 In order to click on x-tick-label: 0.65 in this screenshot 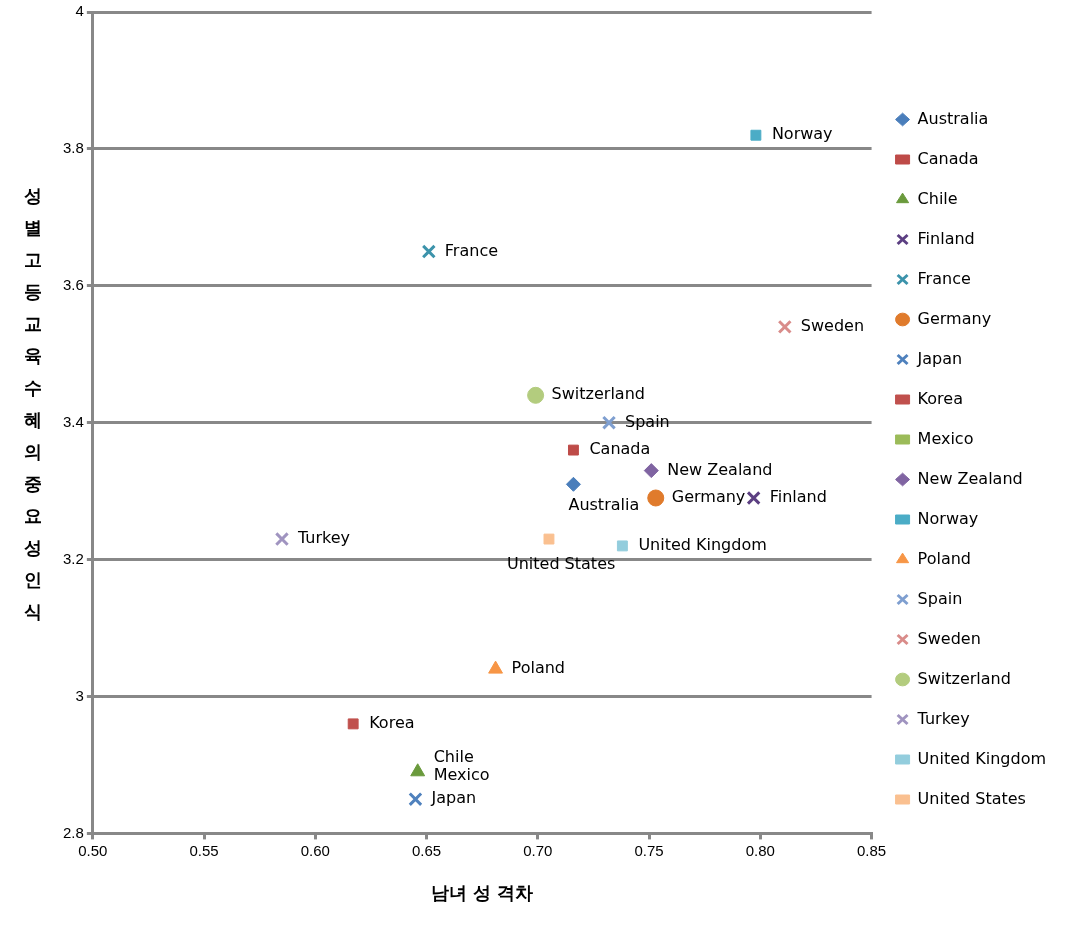, I will do `click(426, 850)`.